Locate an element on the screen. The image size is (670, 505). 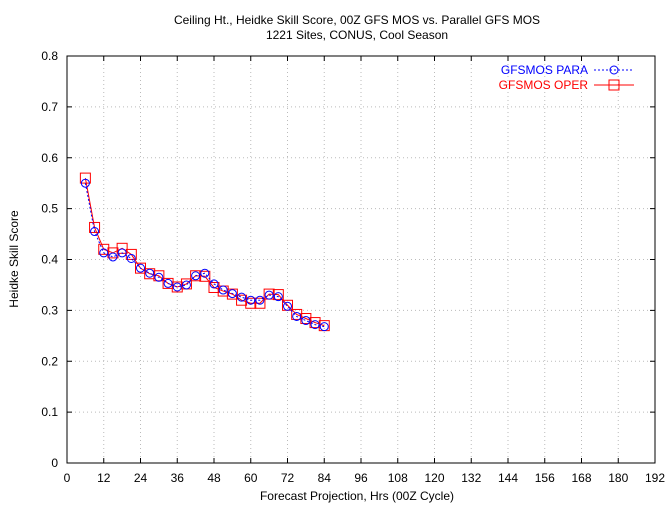
x-tick-label: 0 is located at coordinates (67, 478).